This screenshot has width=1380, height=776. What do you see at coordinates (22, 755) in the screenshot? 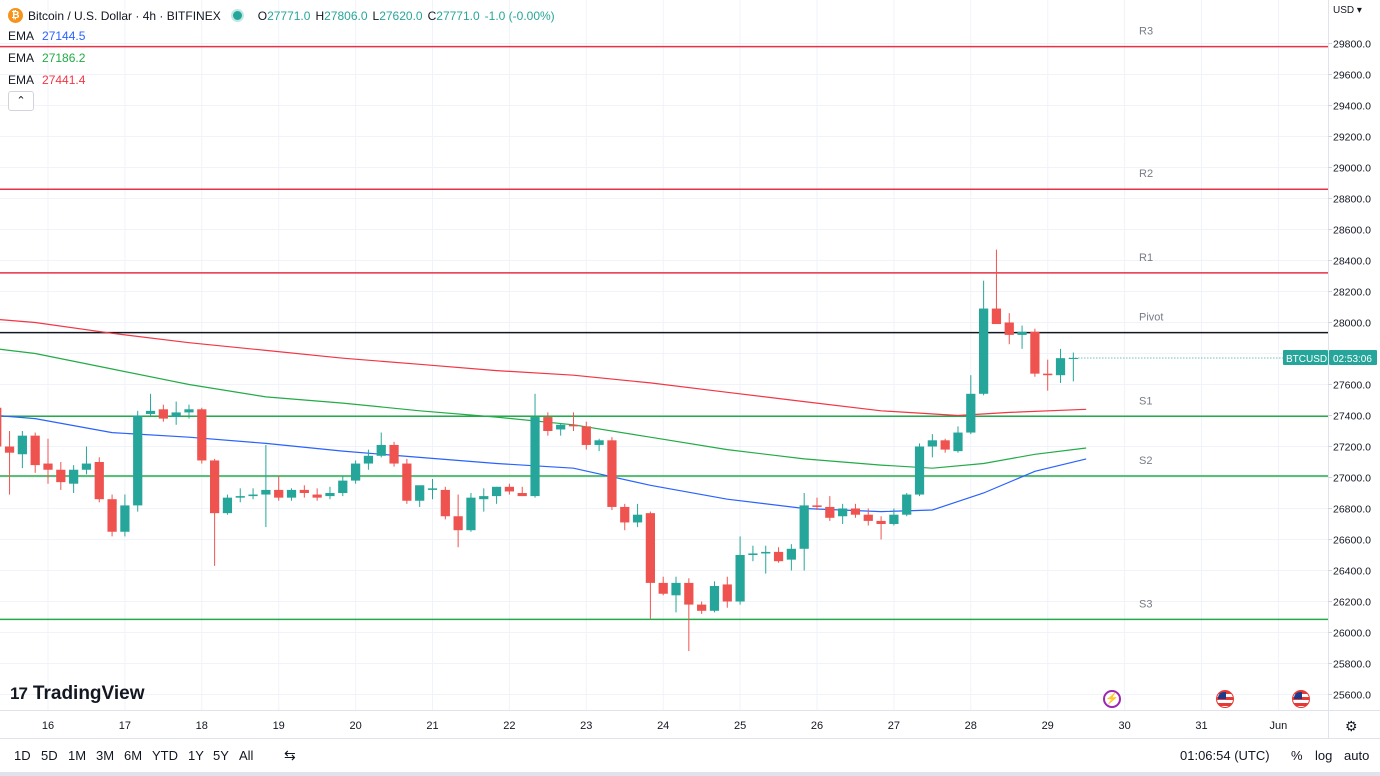
I see `timeframe-button: 1D` at bounding box center [22, 755].